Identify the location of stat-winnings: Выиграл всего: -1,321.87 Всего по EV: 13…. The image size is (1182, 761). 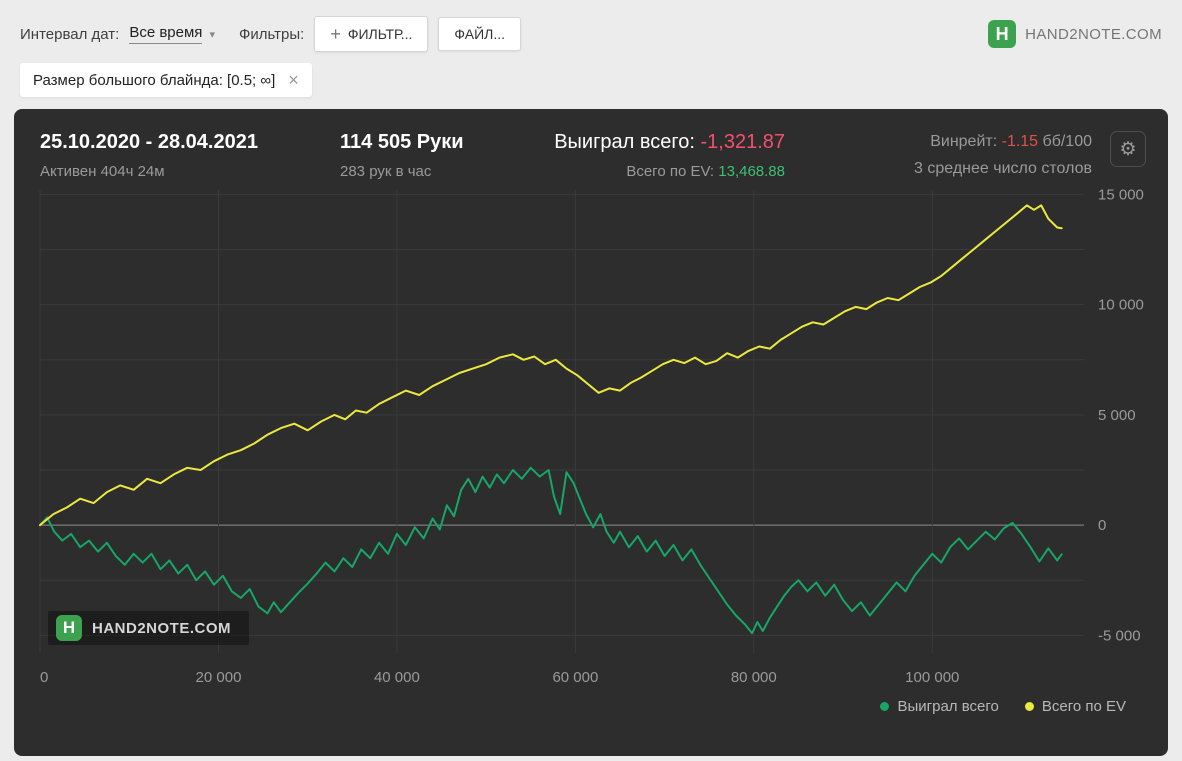
(652, 155).